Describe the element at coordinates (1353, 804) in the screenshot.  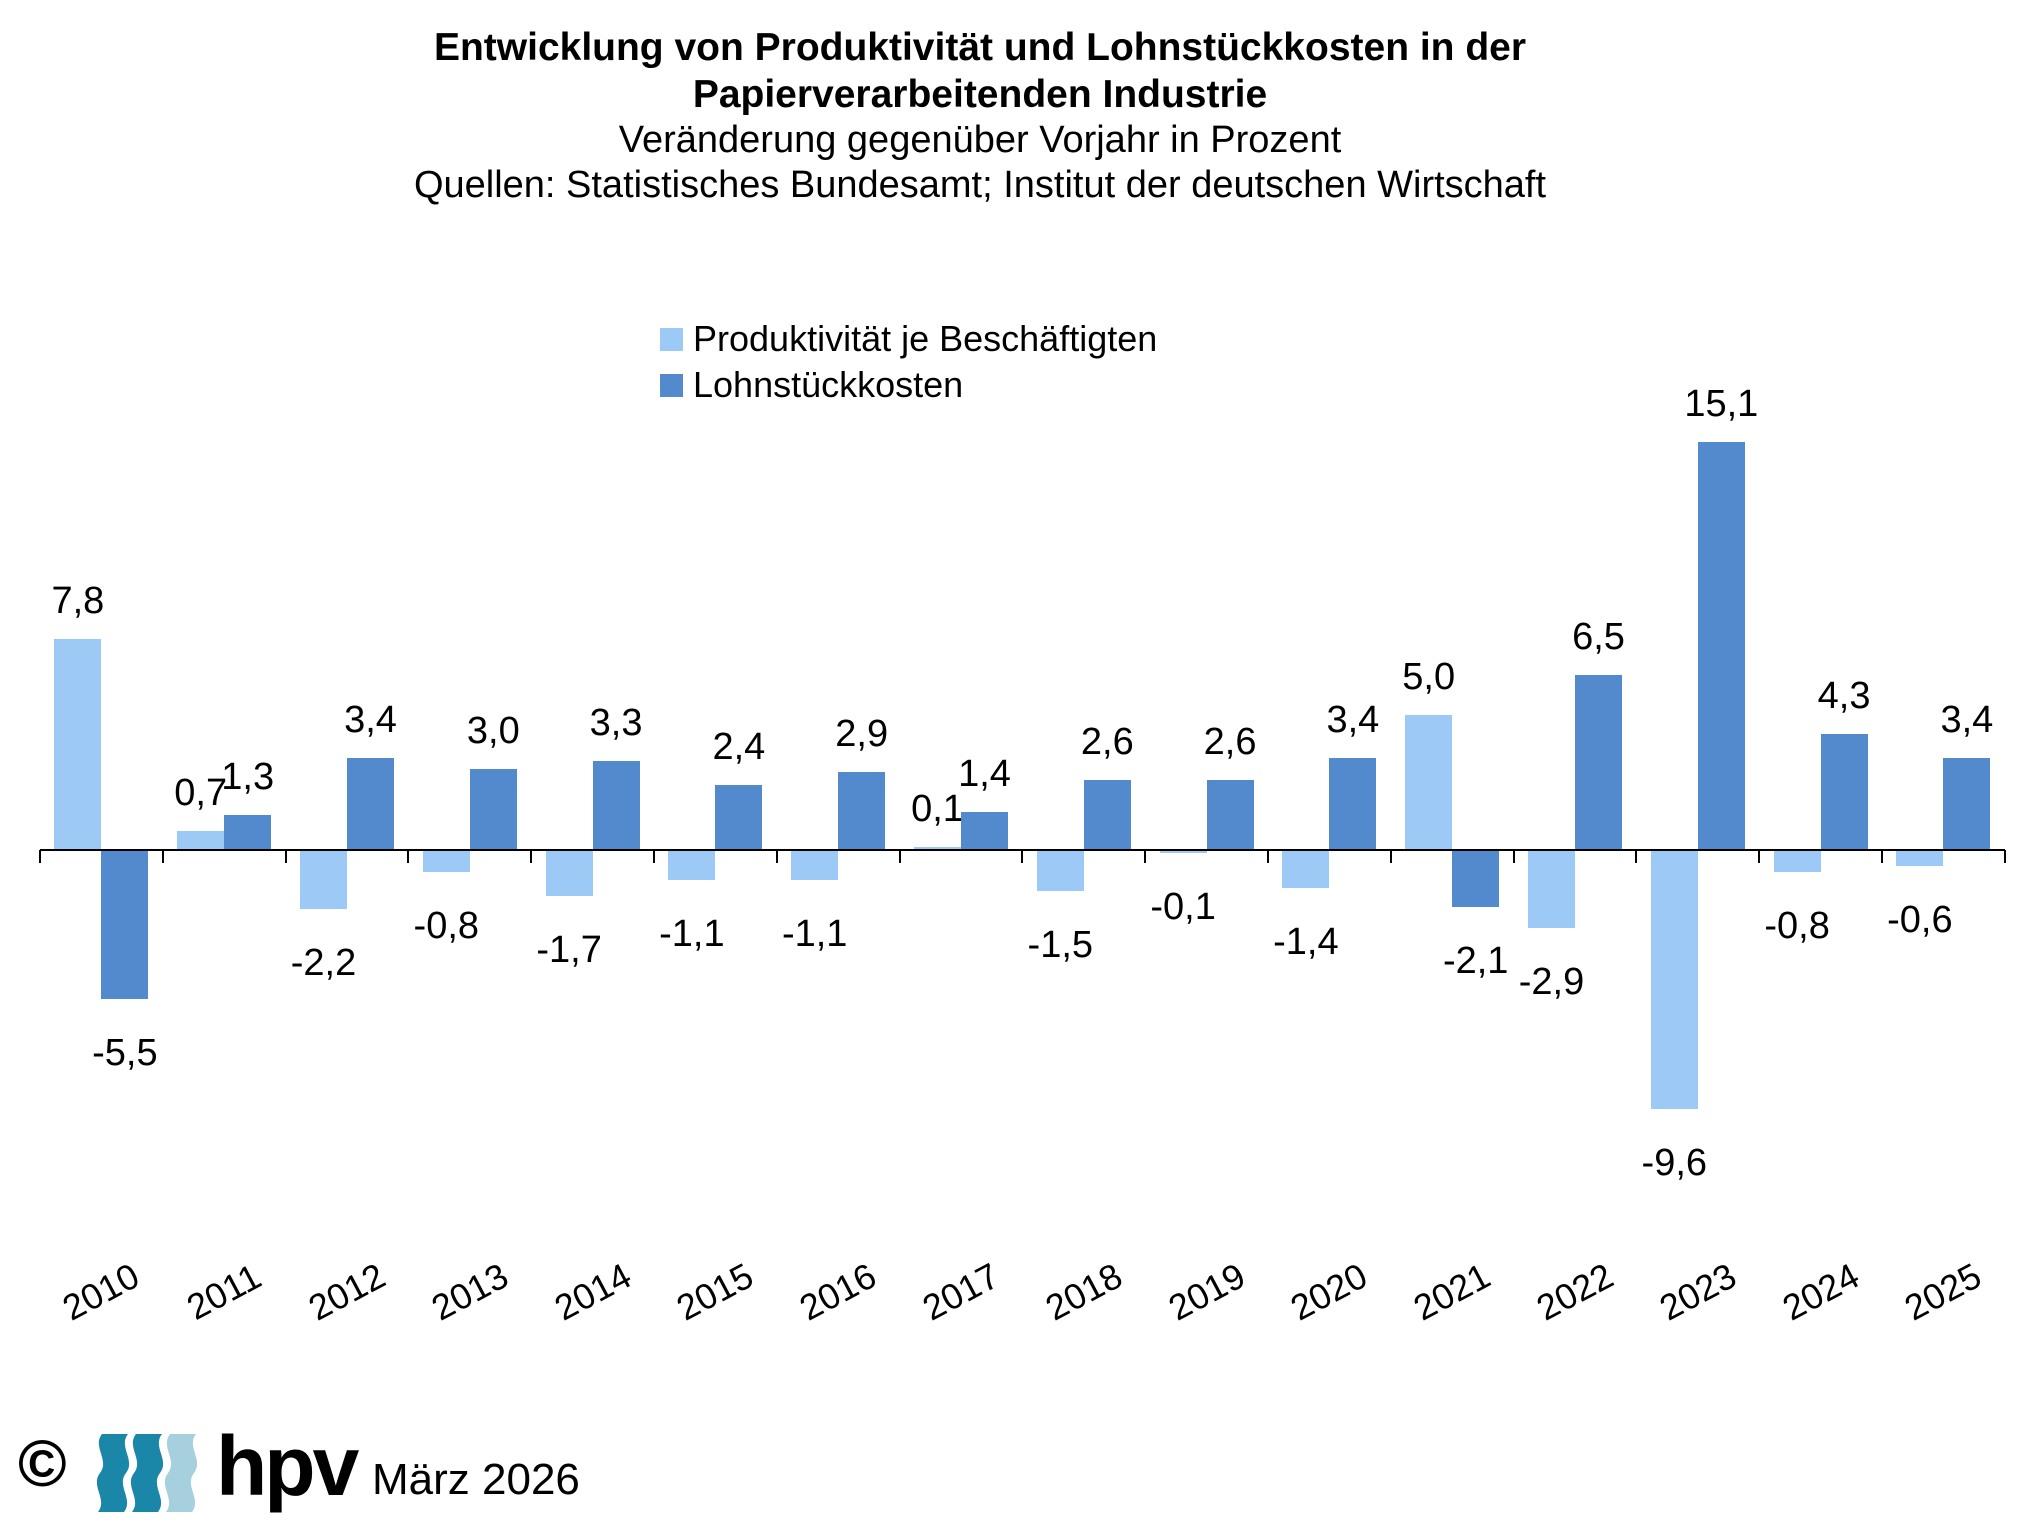
I see `bar-lohnstueckkosten-2020` at that location.